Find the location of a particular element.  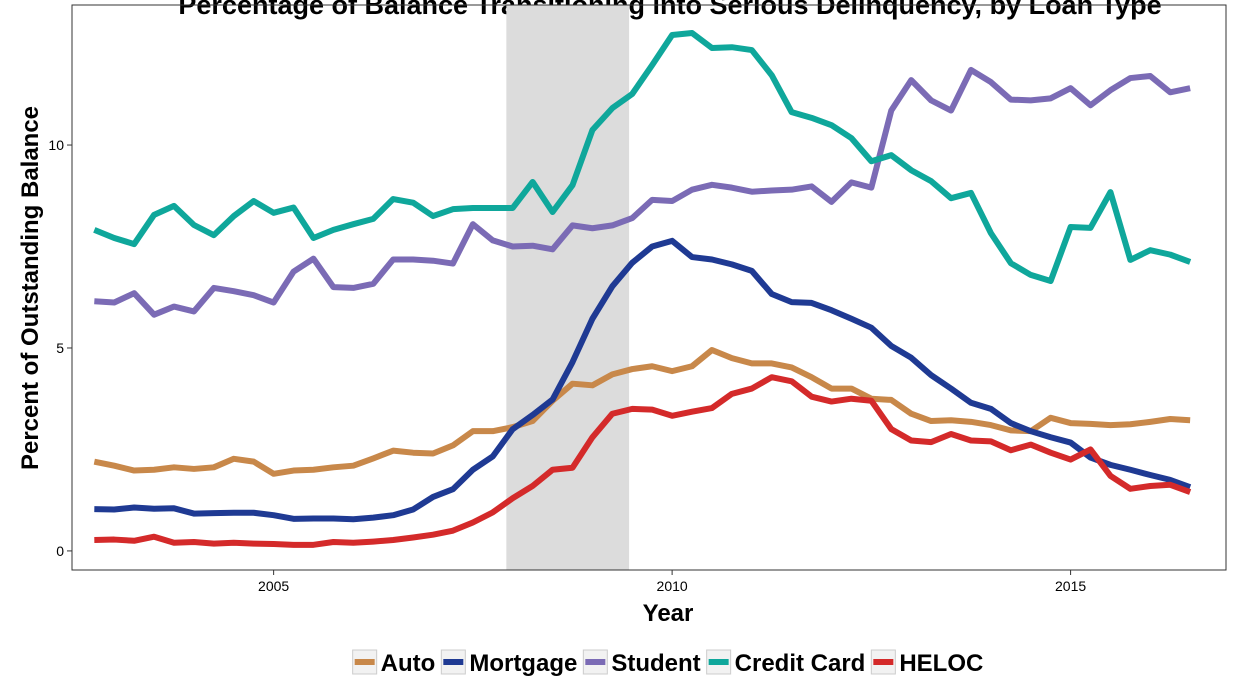

legend-label: HELOC is located at coordinates (941, 663).